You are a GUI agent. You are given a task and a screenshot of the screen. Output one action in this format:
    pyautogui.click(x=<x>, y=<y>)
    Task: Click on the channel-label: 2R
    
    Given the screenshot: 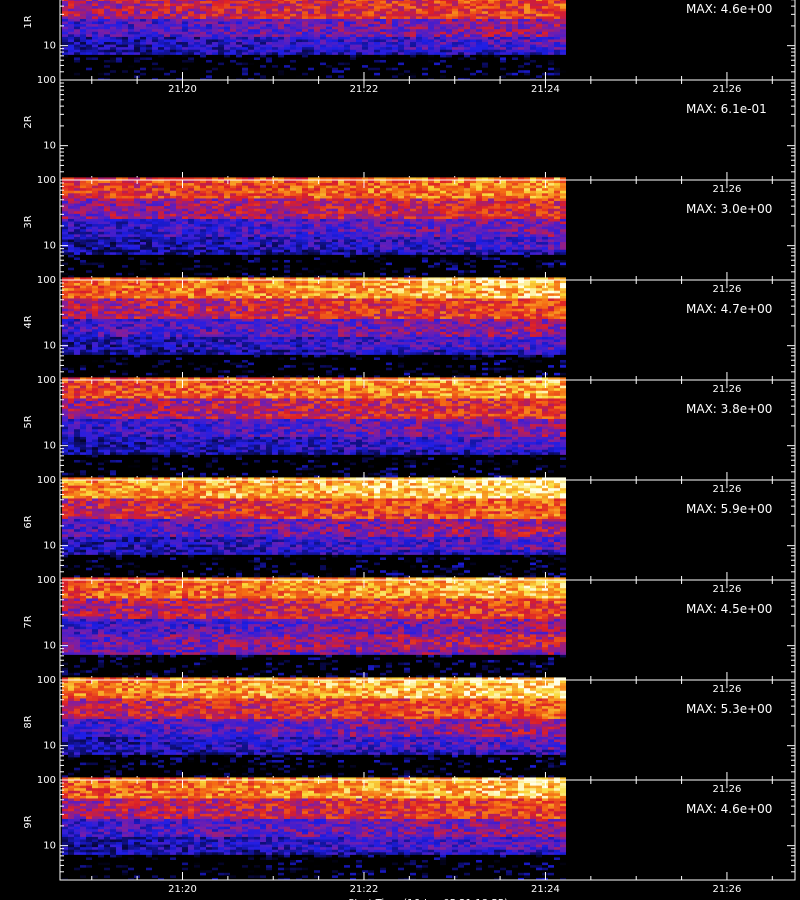 What is the action you would take?
    pyautogui.click(x=28, y=121)
    